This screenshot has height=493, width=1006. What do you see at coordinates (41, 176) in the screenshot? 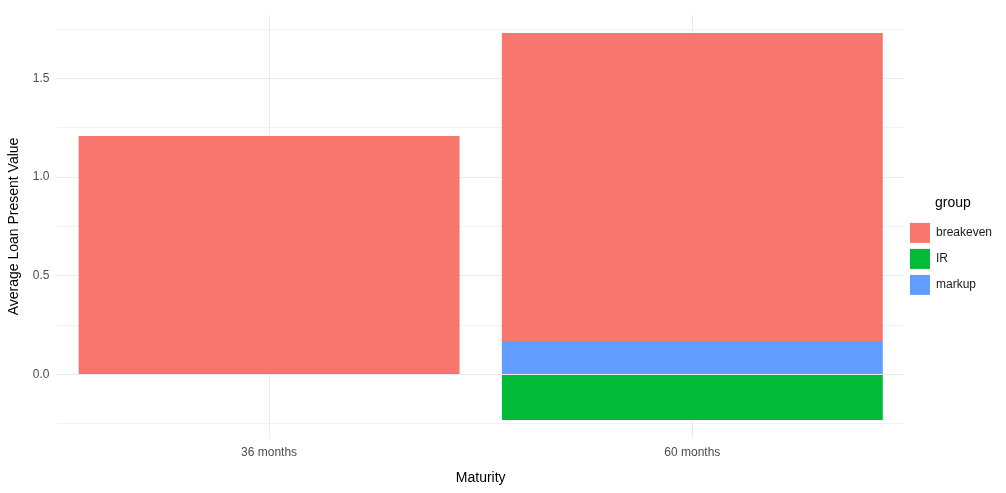
I see `y-tick-label: 1.0` at bounding box center [41, 176].